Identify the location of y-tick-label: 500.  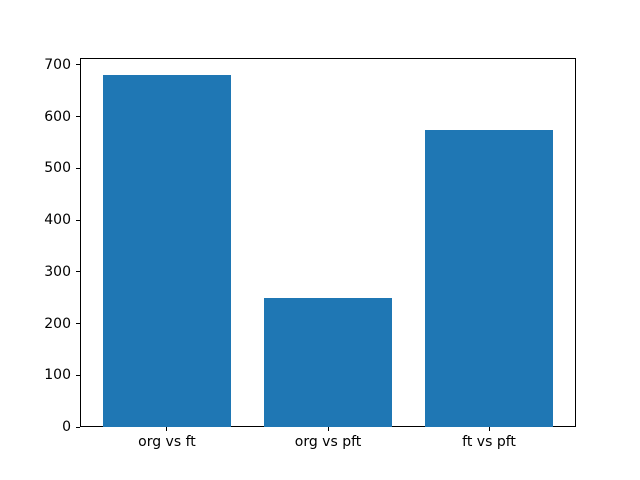
(57, 168).